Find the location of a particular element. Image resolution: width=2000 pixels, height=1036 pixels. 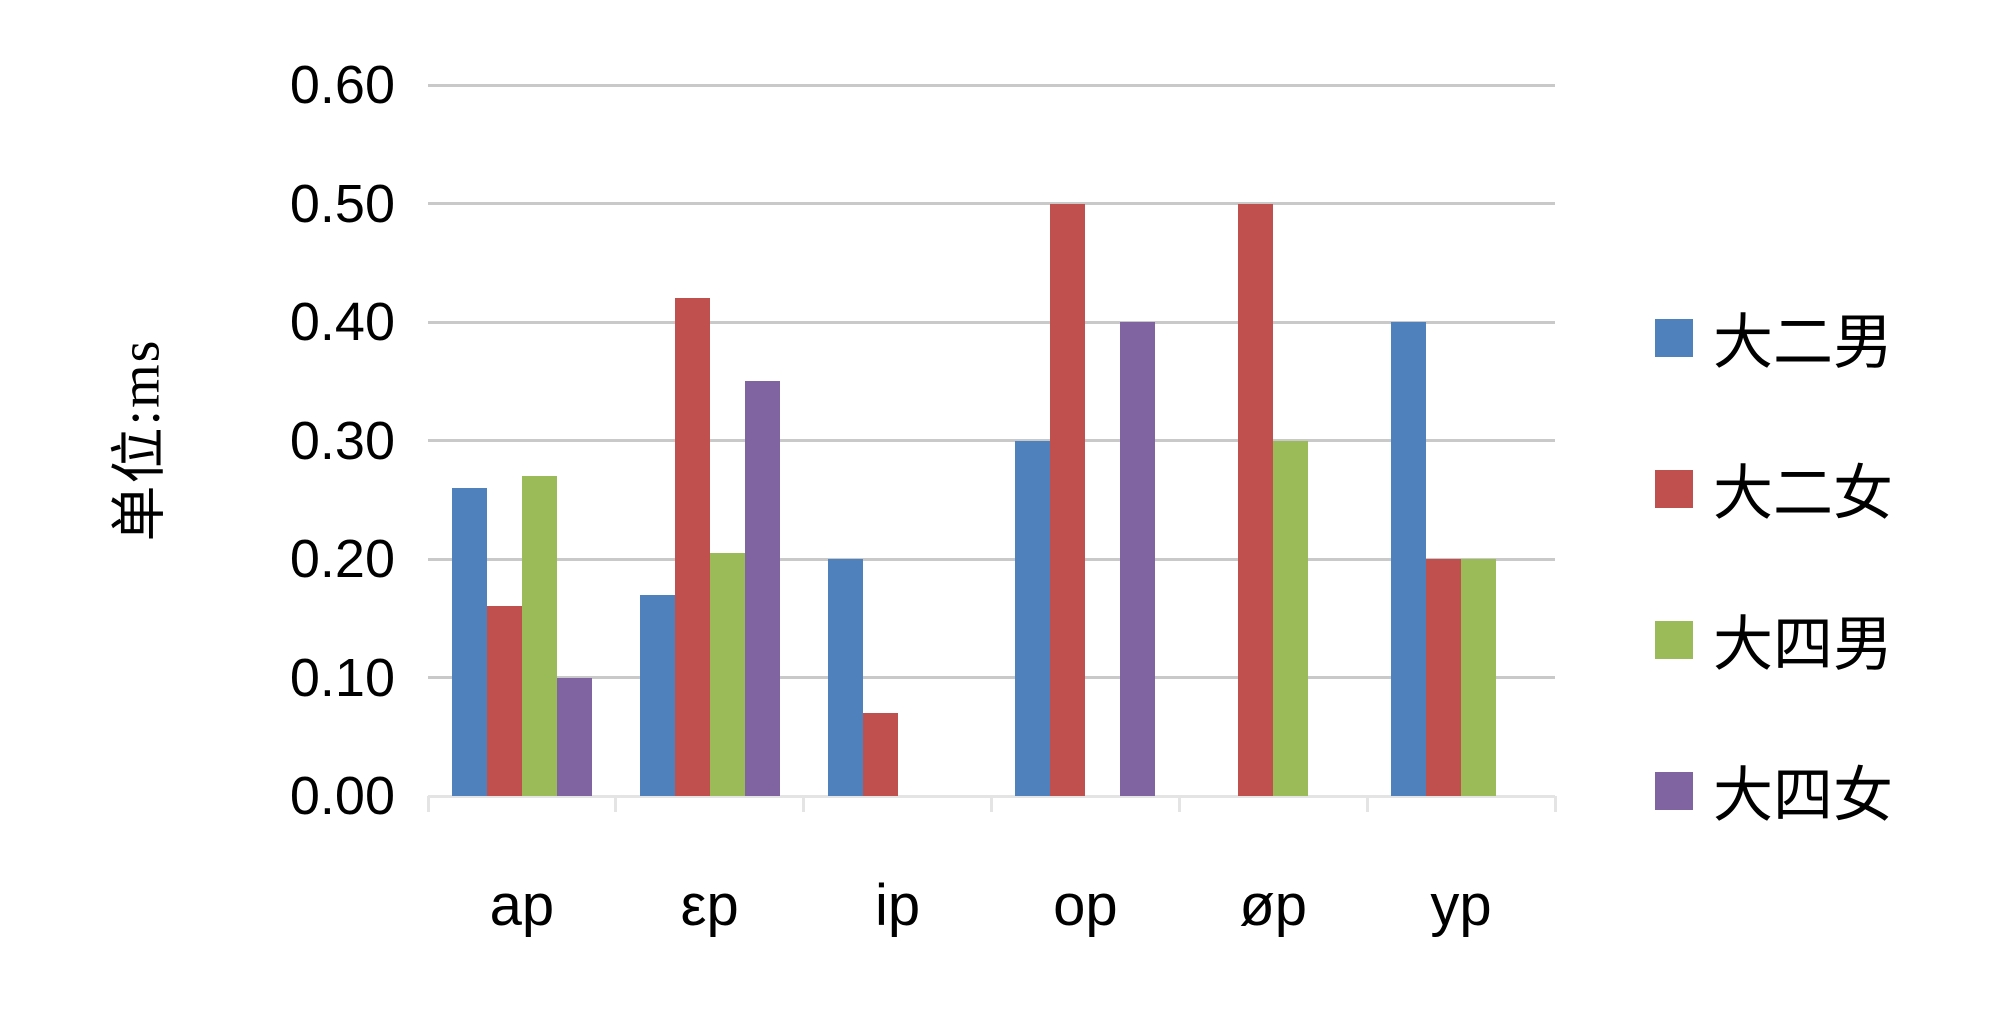

bar-大二男-op is located at coordinates (1033, 618).